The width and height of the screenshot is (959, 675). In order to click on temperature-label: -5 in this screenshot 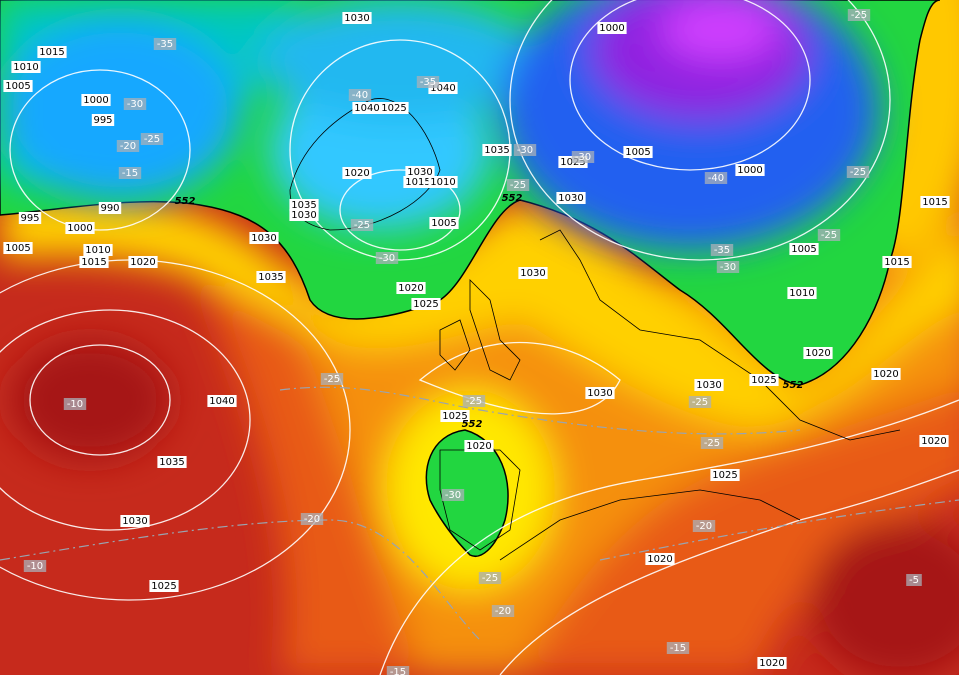, I will do `click(914, 580)`.